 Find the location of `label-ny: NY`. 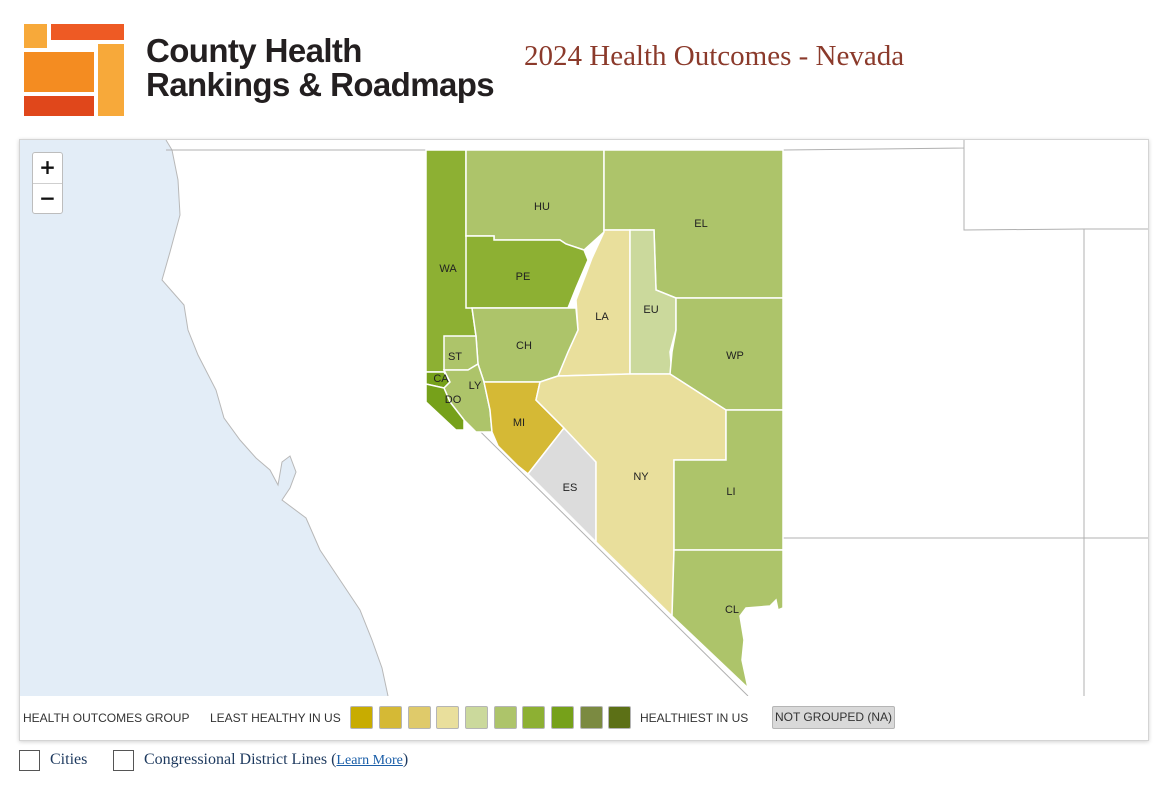

label-ny: NY is located at coordinates (641, 477).